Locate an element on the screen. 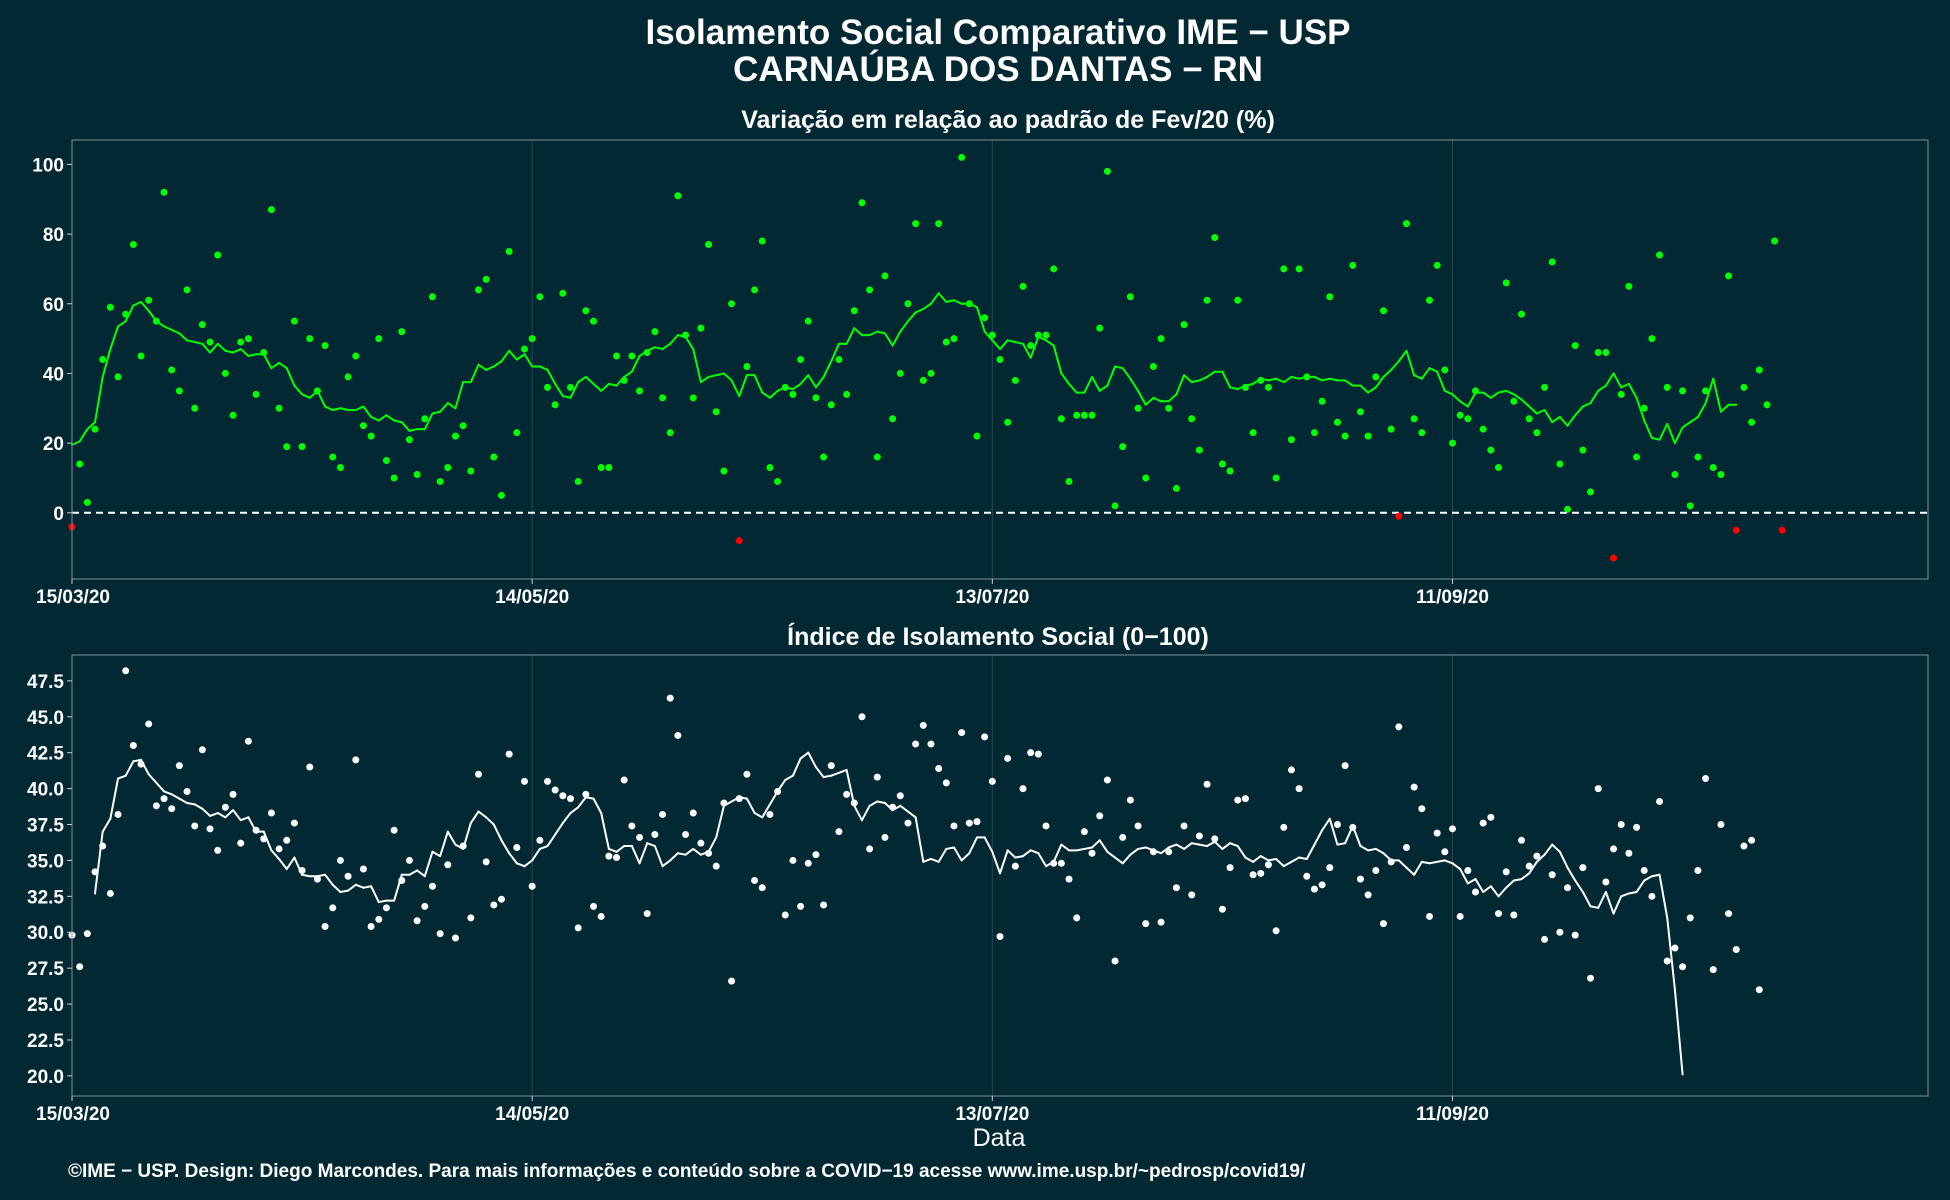  p2-x-tick-label-3: 11/09/20 is located at coordinates (1452, 1114).